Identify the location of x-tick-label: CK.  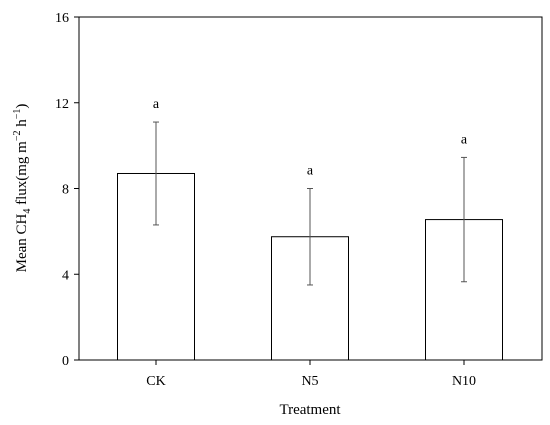
(155, 381).